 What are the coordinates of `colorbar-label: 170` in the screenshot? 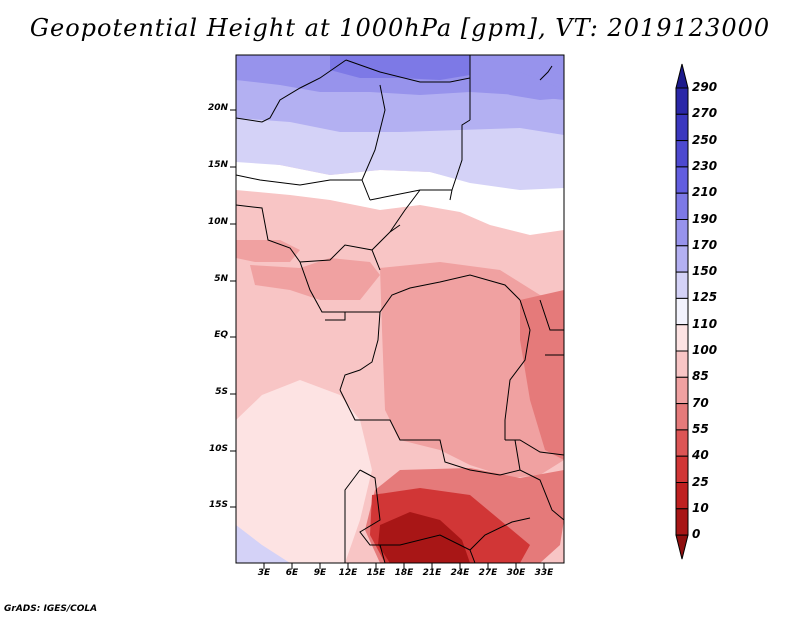 It's located at (705, 244).